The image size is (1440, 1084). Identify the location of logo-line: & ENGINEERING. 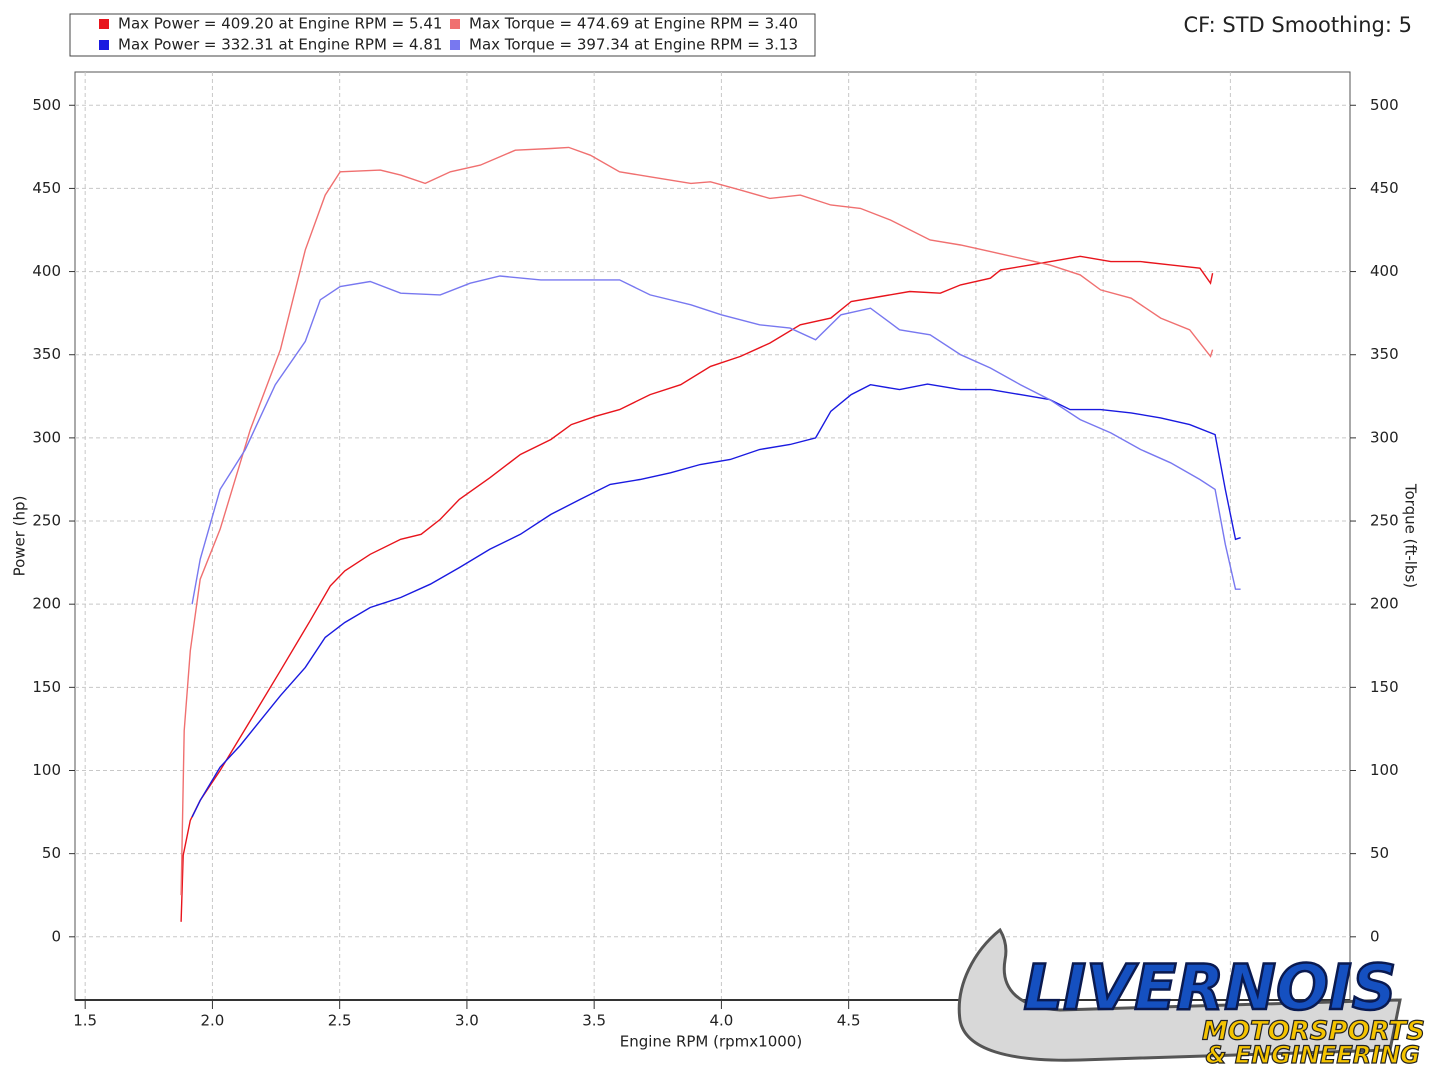
(1313, 1055).